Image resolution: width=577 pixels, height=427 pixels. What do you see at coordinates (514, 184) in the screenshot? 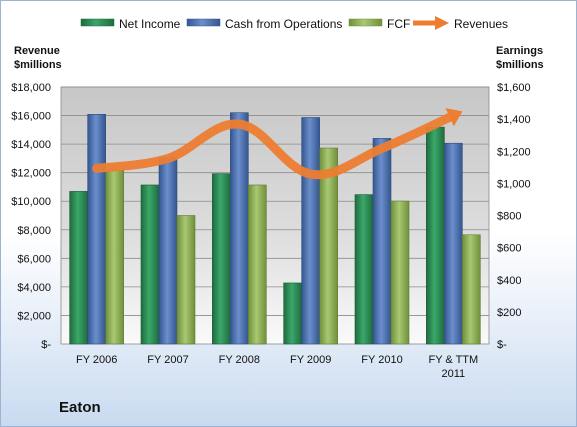
I see `right-tick-label: $1,000` at bounding box center [514, 184].